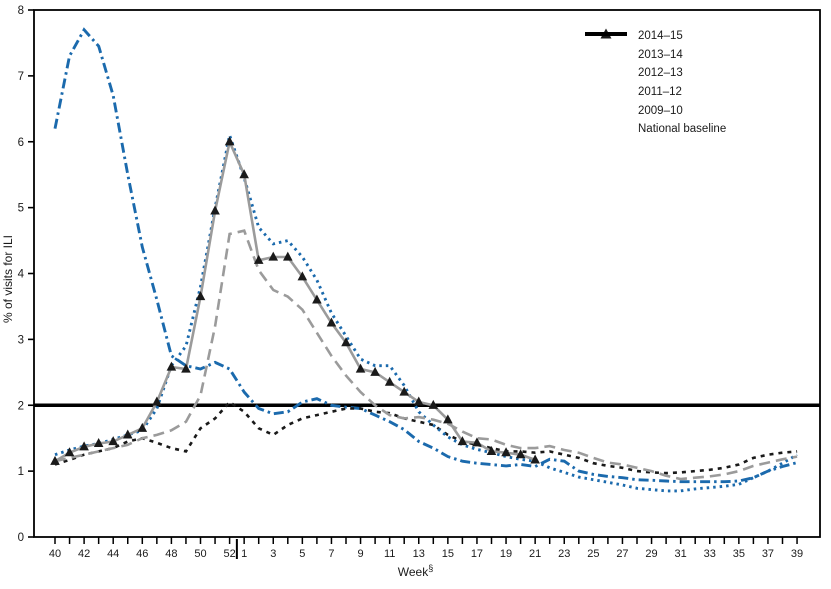  What do you see at coordinates (660, 36) in the screenshot?
I see `legend-label: 2014–15` at bounding box center [660, 36].